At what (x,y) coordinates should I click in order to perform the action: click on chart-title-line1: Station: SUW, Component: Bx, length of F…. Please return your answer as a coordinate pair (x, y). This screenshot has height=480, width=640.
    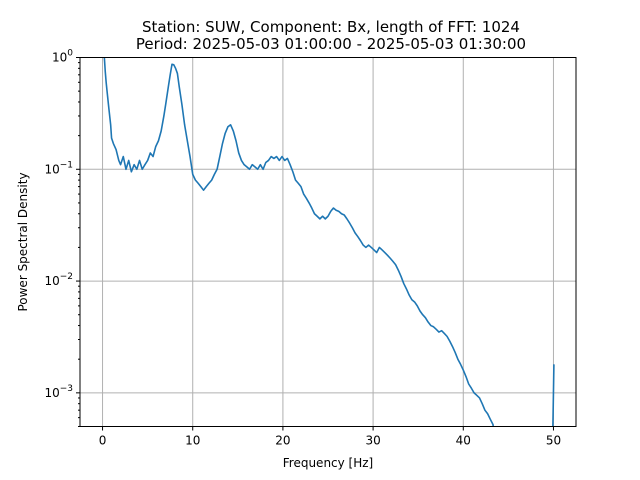
    Looking at the image, I should click on (331, 27).